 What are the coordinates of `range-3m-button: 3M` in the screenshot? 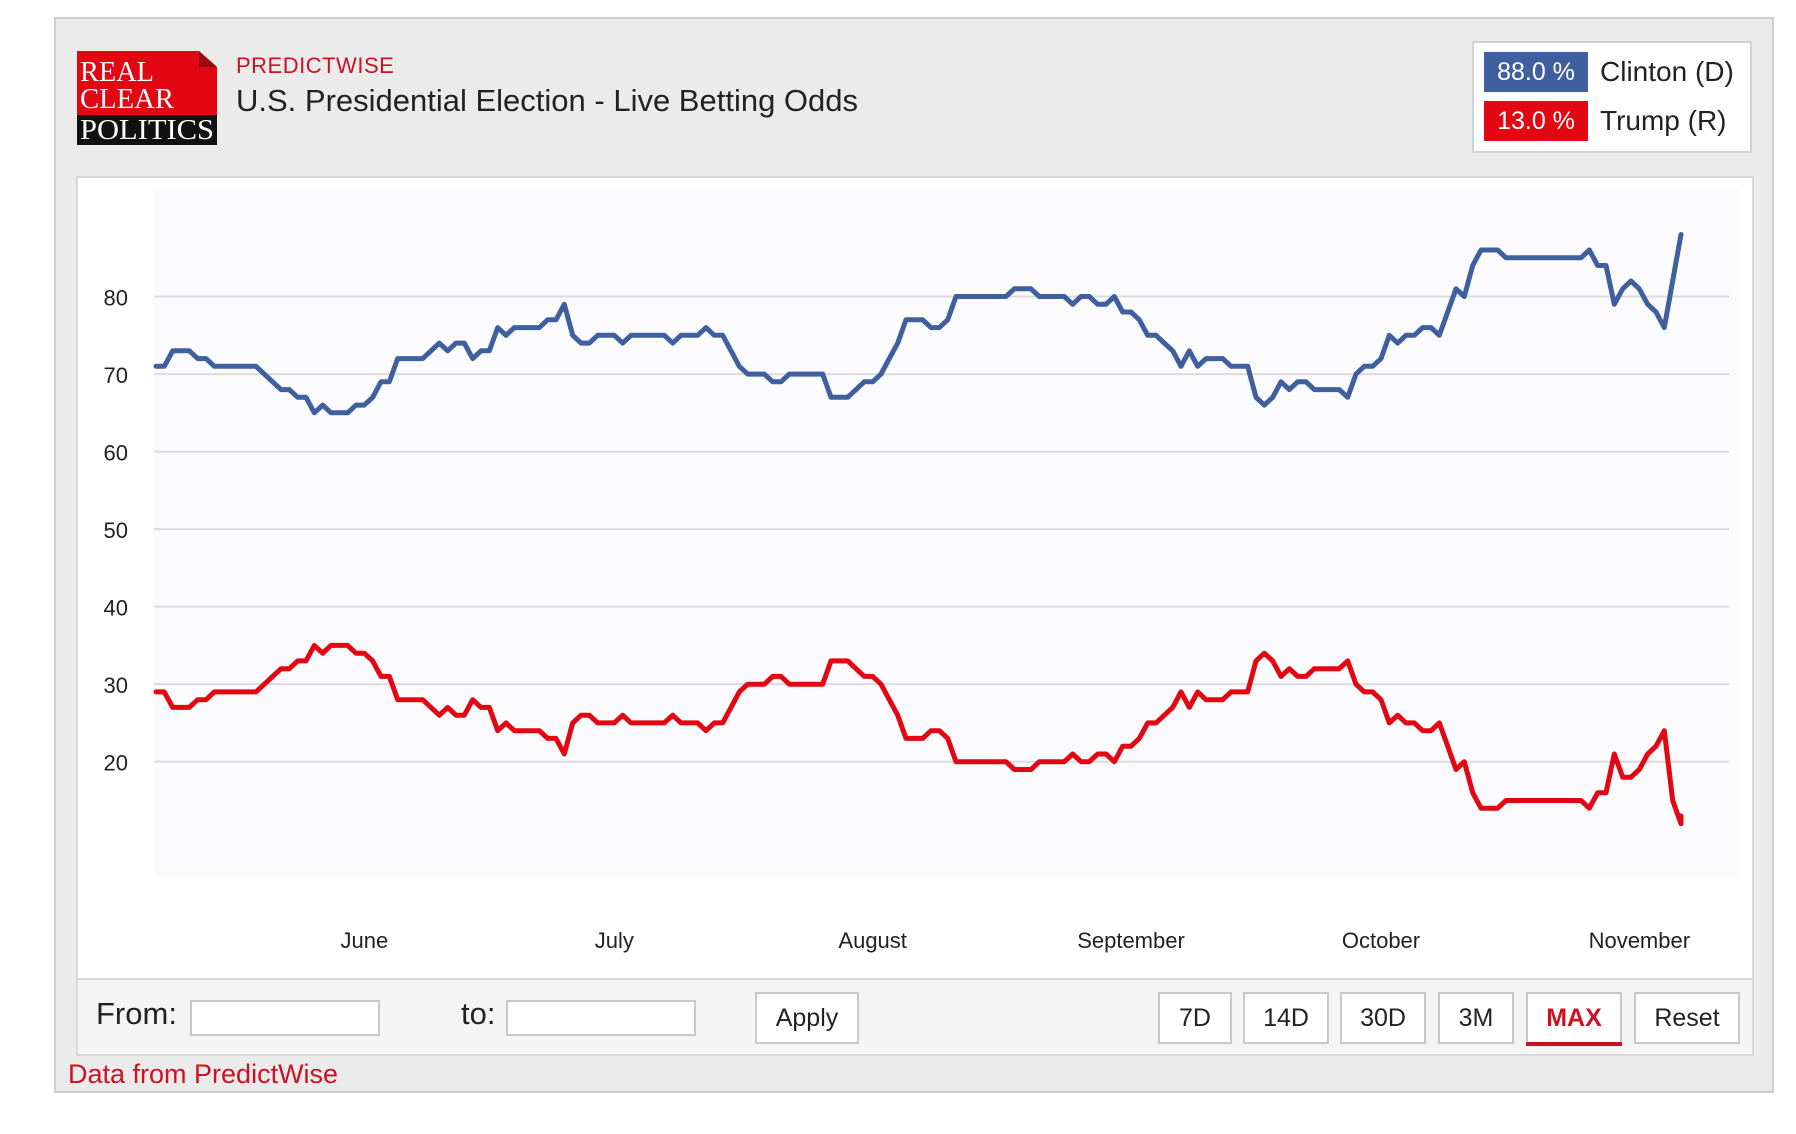 It's located at (1476, 1018).